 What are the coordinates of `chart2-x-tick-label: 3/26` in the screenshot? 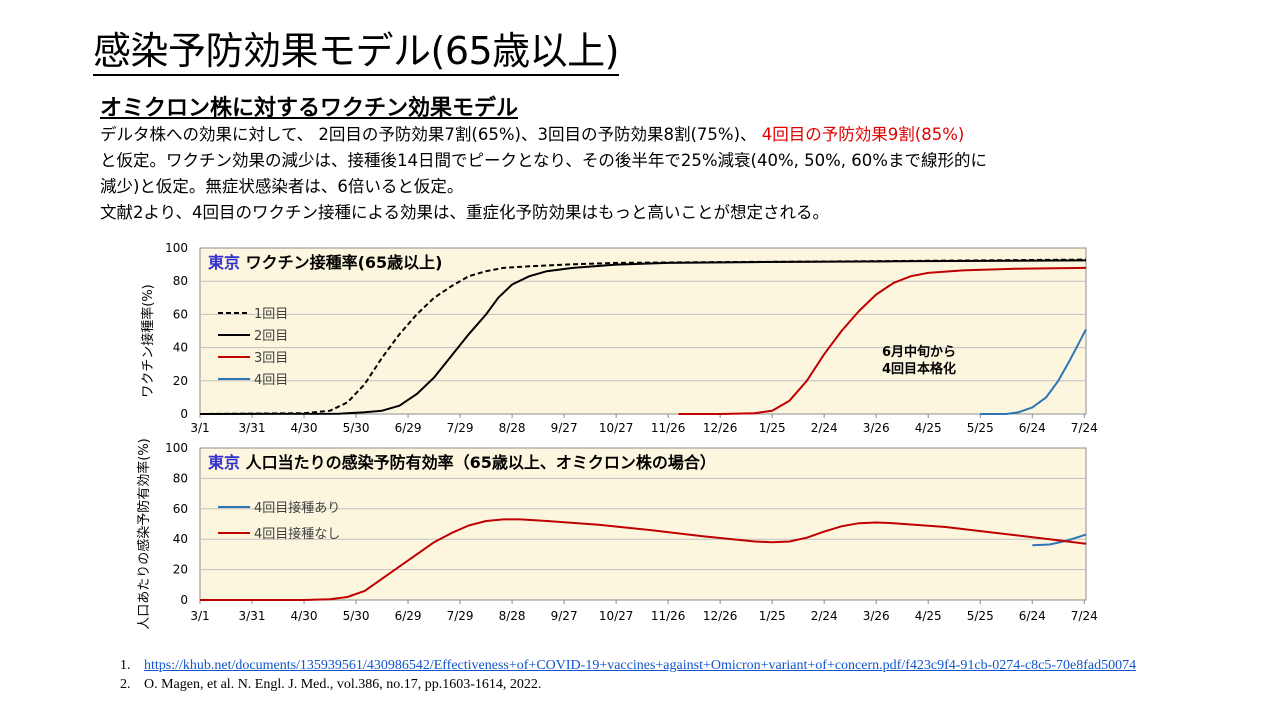 It's located at (876, 616).